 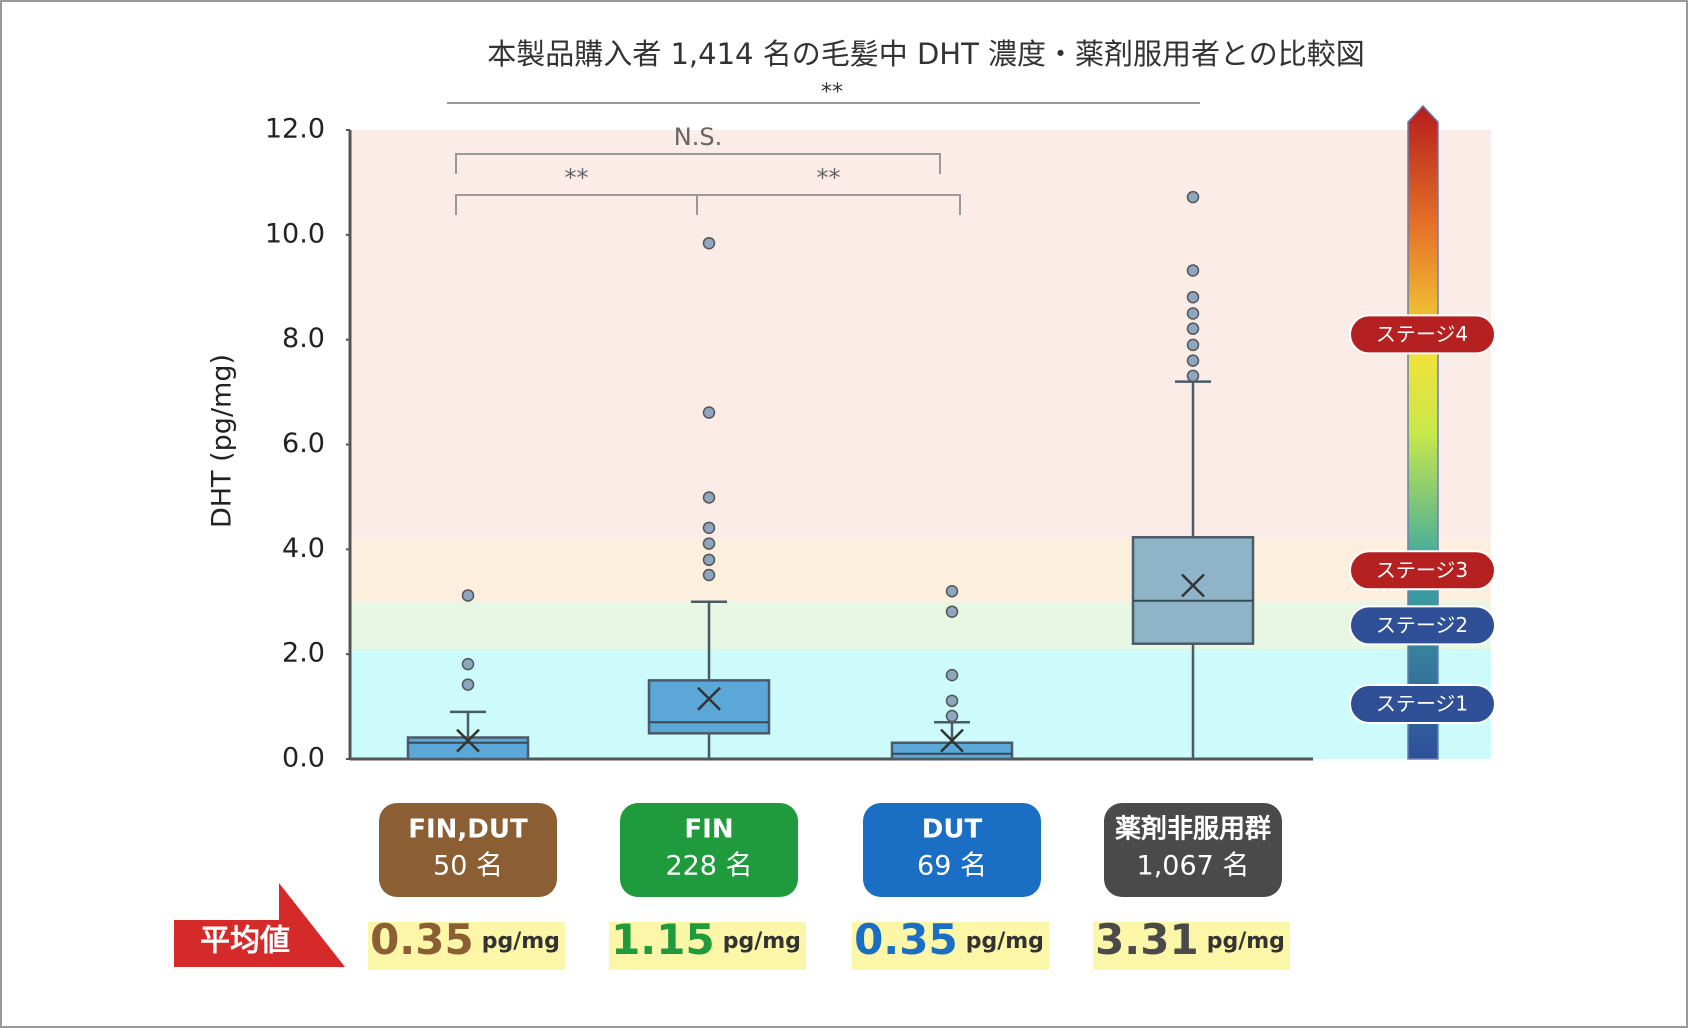 I want to click on mean-text: 1.15 pg/mg, so click(x=706, y=939).